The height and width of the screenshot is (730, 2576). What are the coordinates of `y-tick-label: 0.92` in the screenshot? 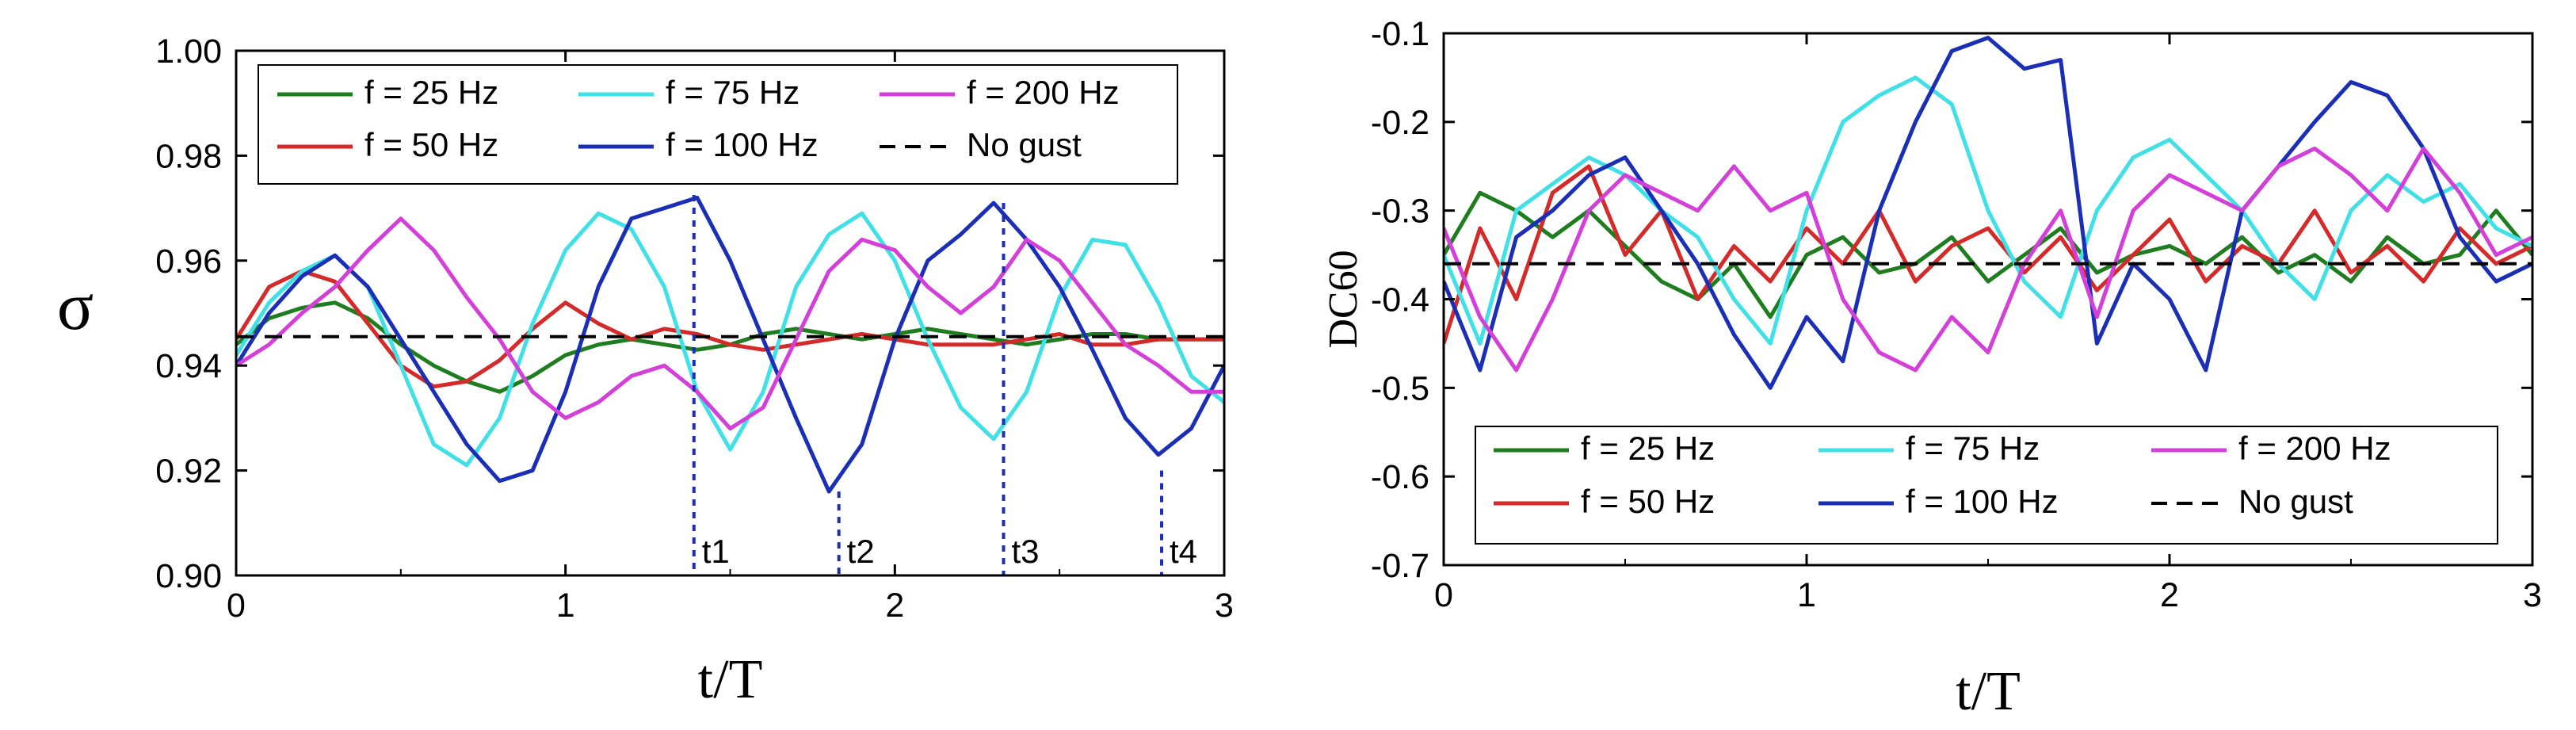 It's located at (188, 472).